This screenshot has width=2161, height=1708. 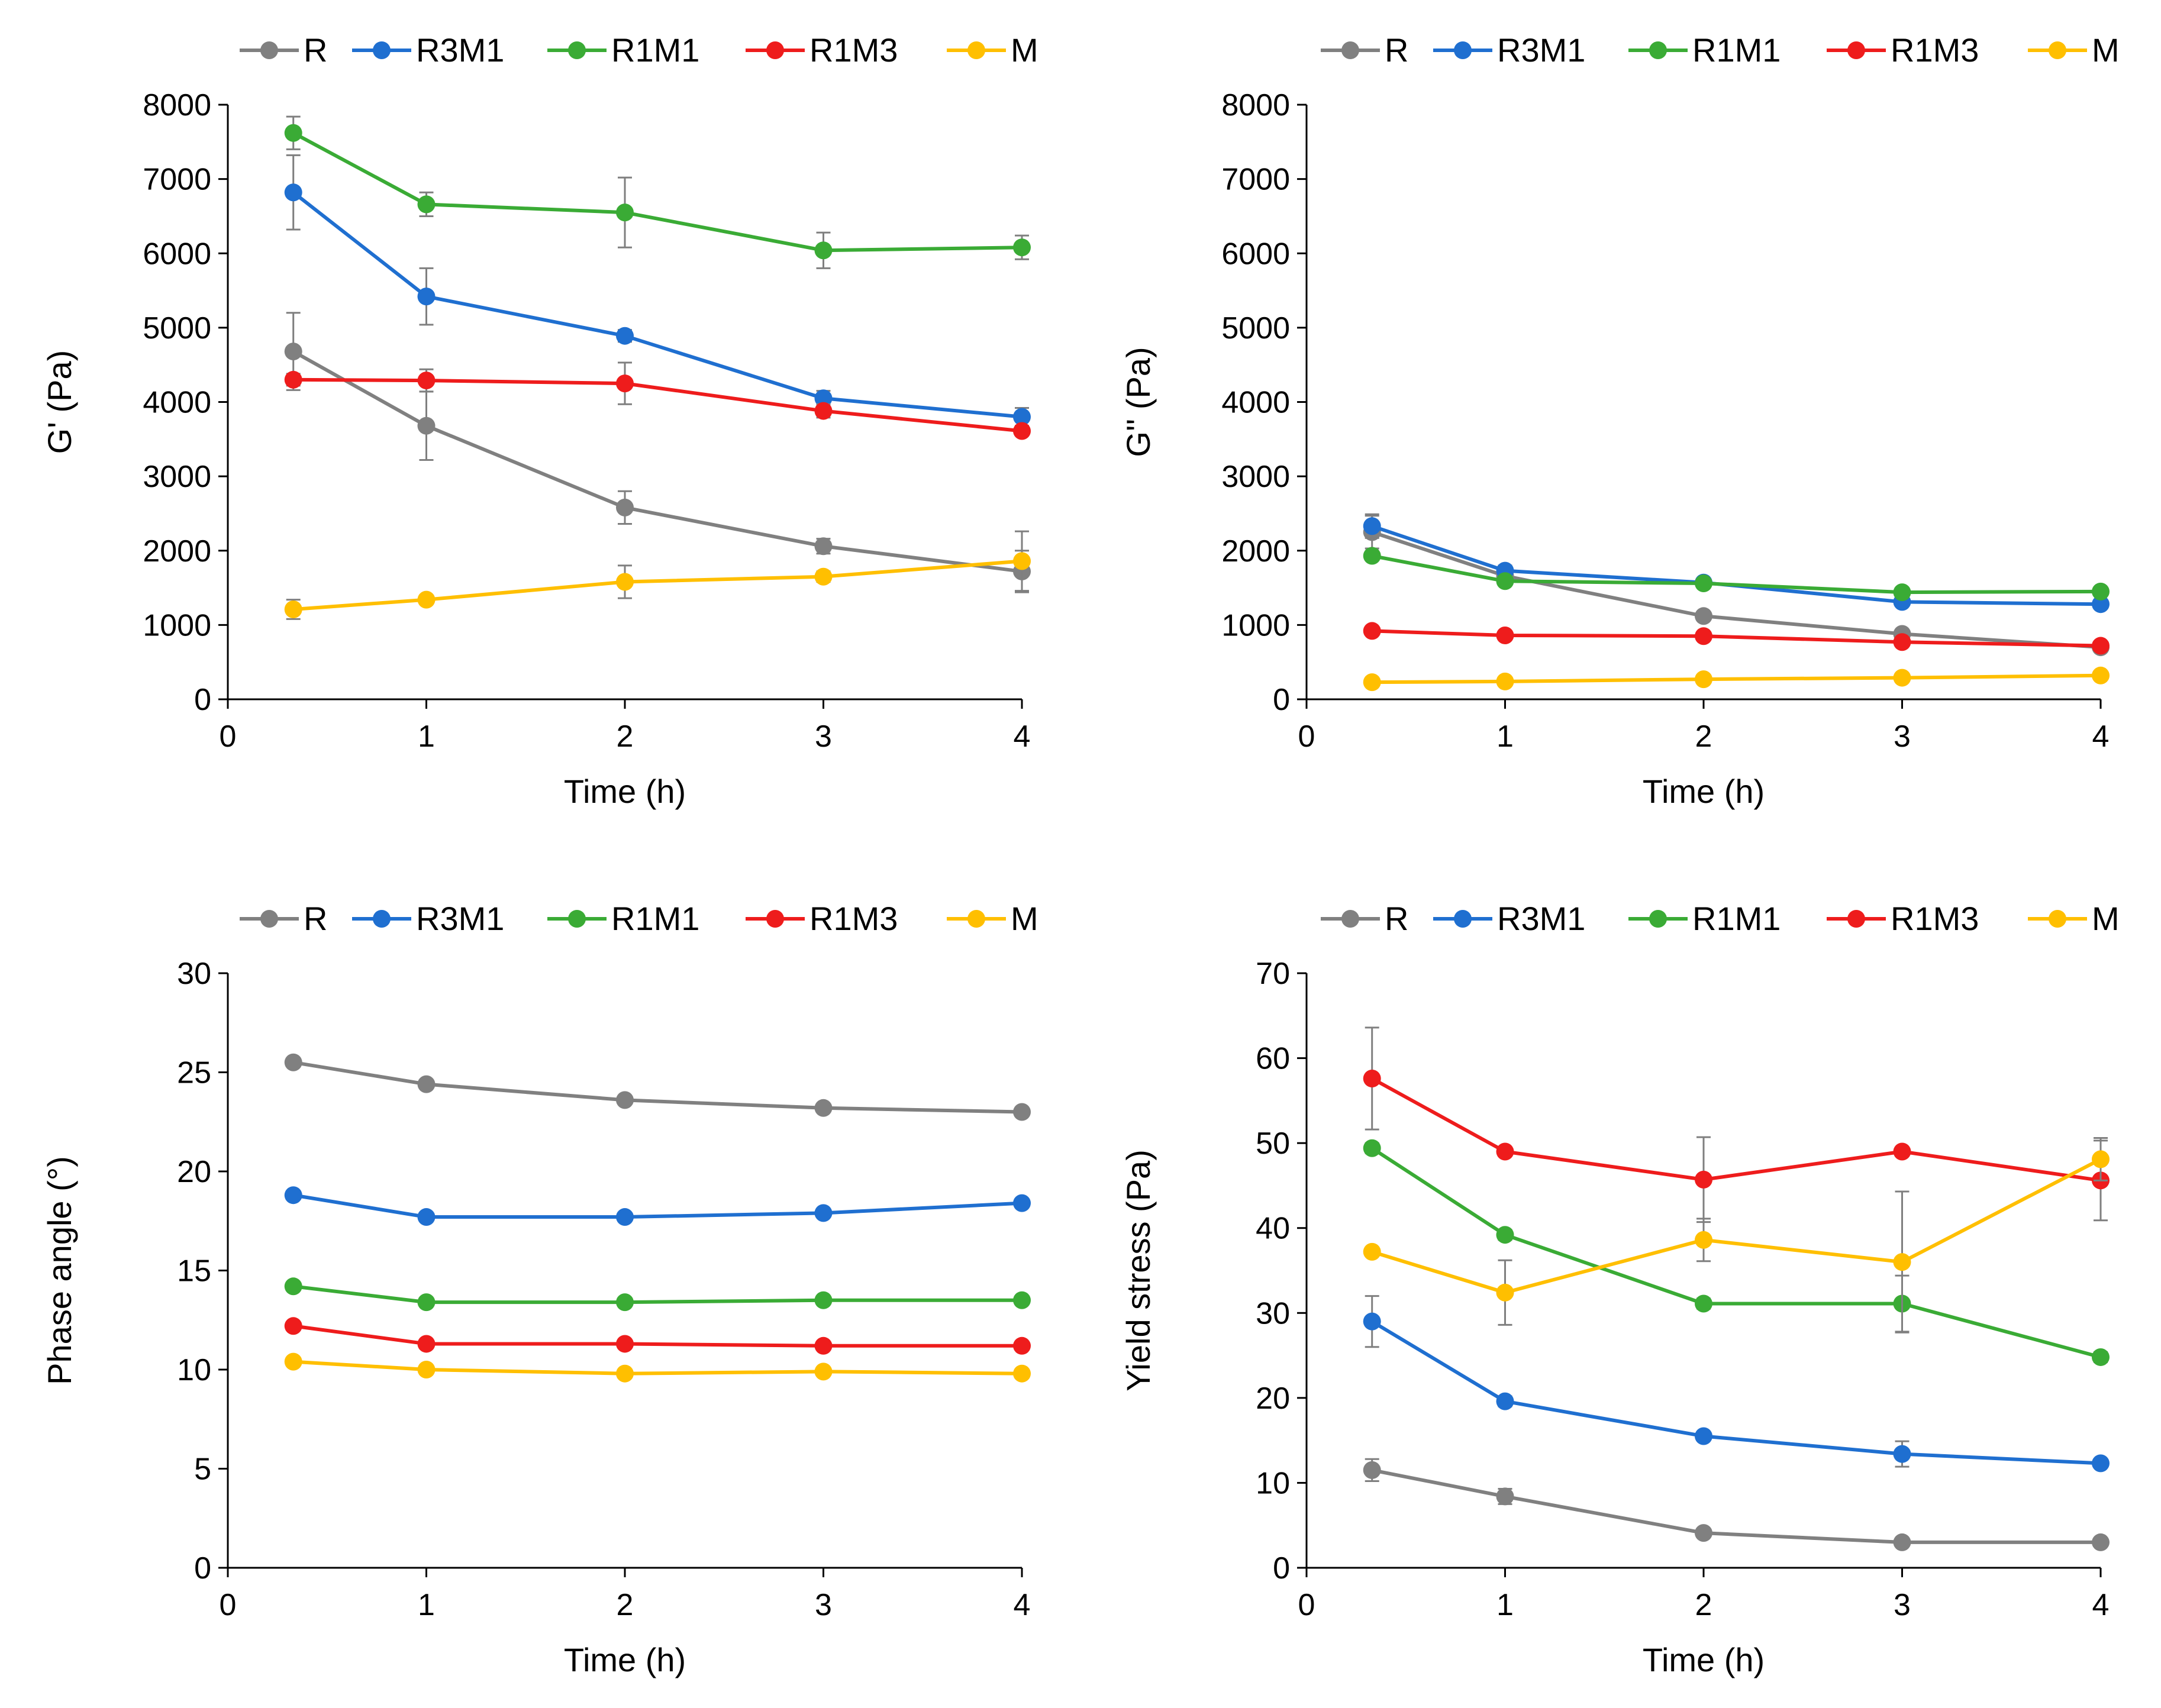 I want to click on y-axis-label: G'' (Pa), so click(x=1138, y=402).